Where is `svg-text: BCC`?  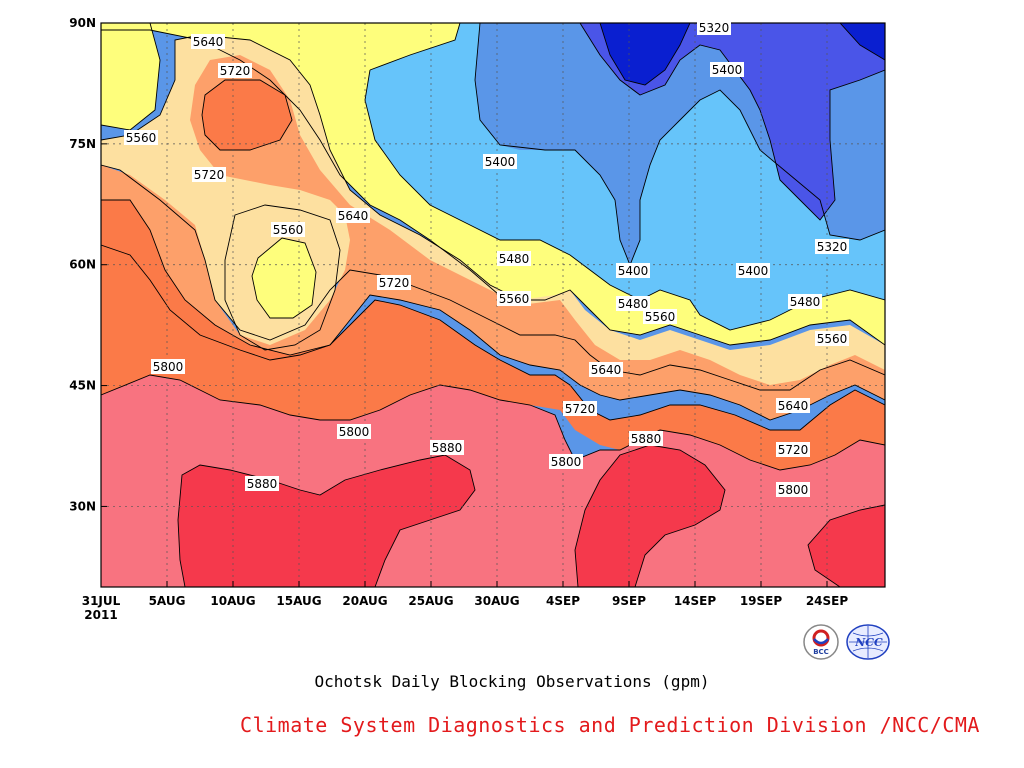 svg-text: BCC is located at coordinates (821, 652).